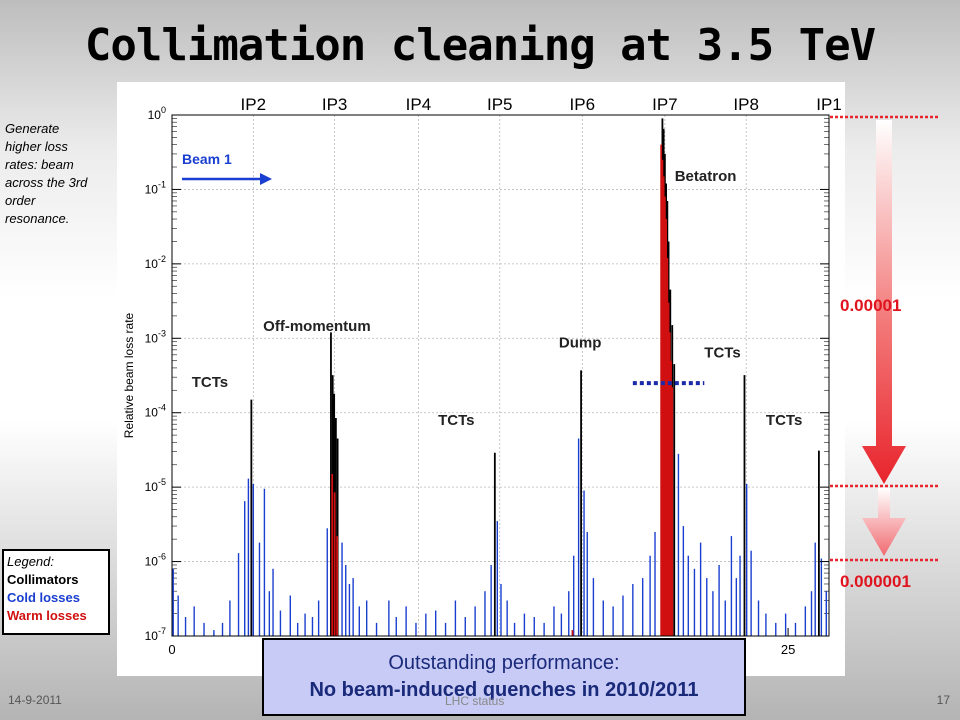 Image resolution: width=960 pixels, height=720 pixels. What do you see at coordinates (155, 262) in the screenshot?
I see `y-tick-label: 10⁻²` at bounding box center [155, 262].